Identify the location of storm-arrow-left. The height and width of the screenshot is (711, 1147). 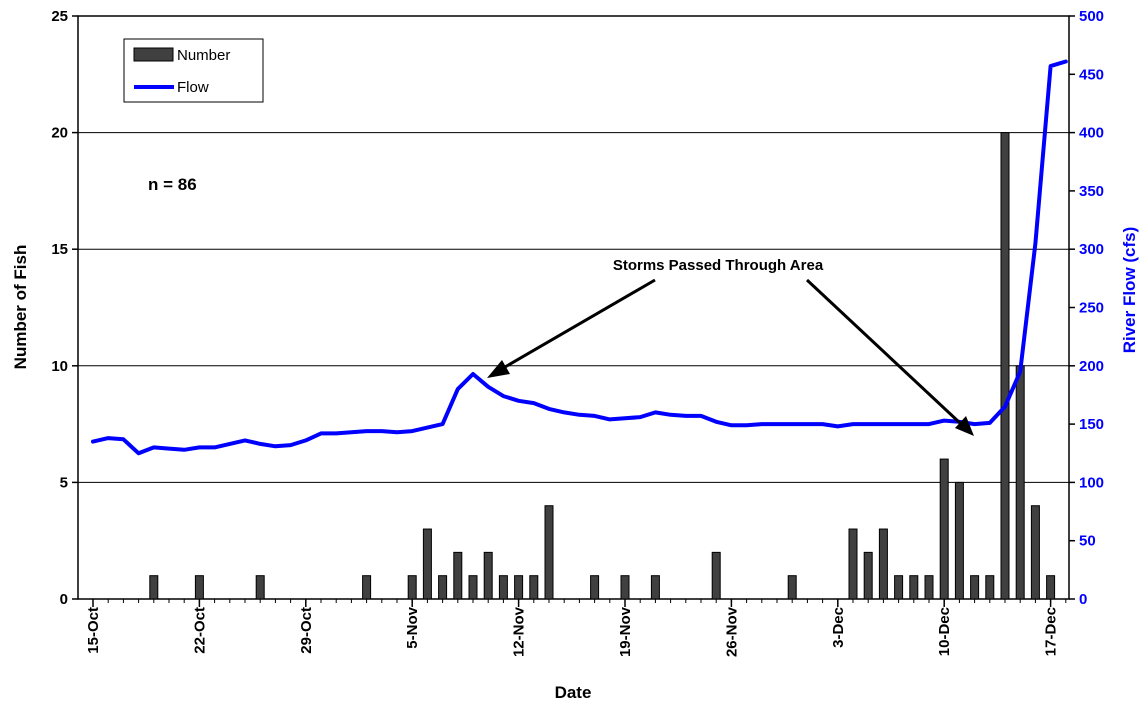
(571, 328).